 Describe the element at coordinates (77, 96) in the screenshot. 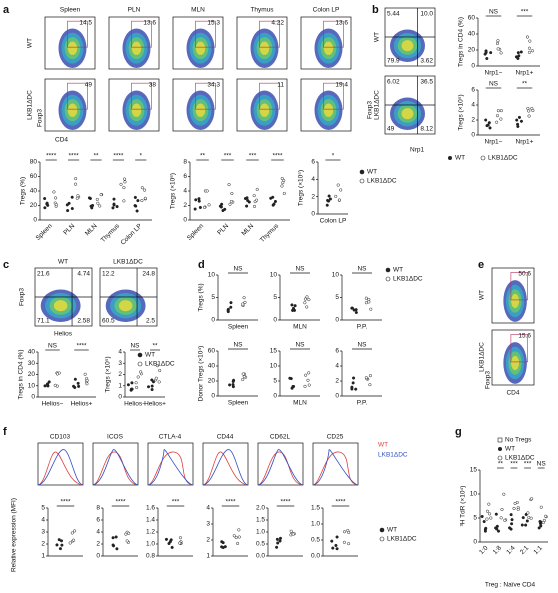

I see `gate` at that location.